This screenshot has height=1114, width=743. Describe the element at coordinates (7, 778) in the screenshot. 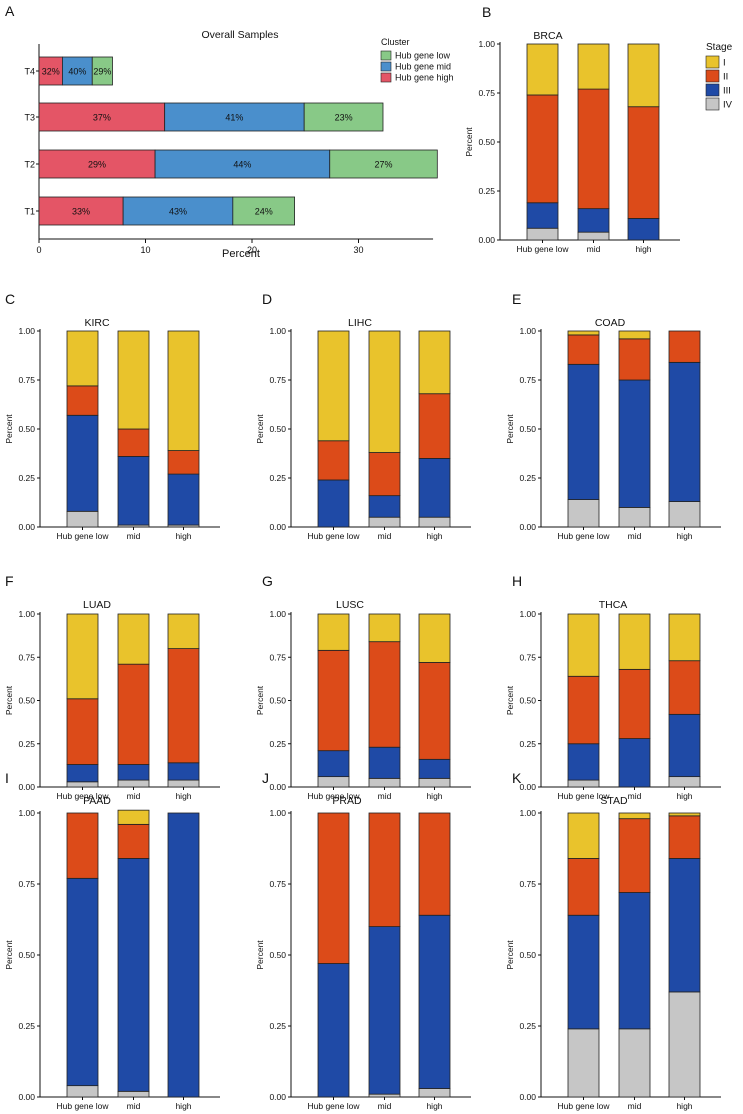

I see `panel-letter-i: I` at that location.